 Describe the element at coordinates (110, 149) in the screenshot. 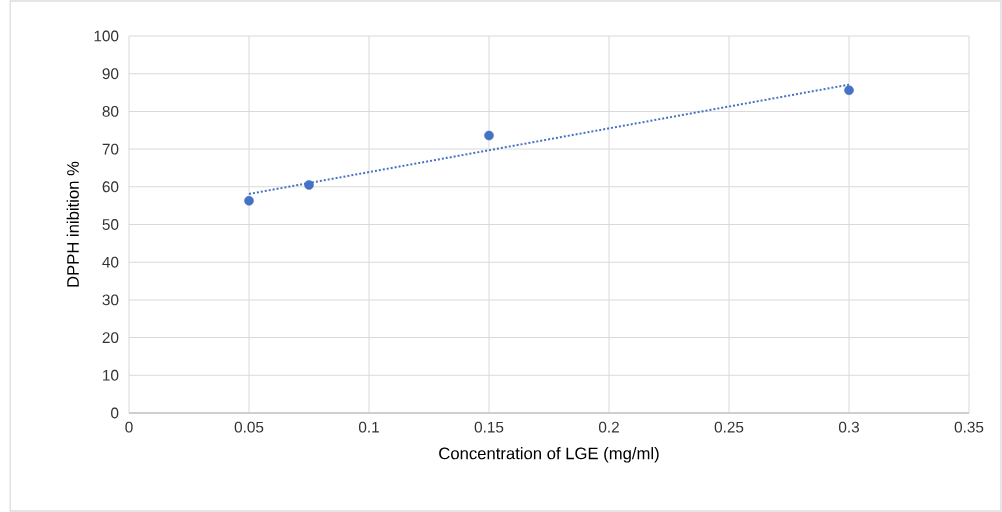

I see `y-tick-label: 70` at that location.